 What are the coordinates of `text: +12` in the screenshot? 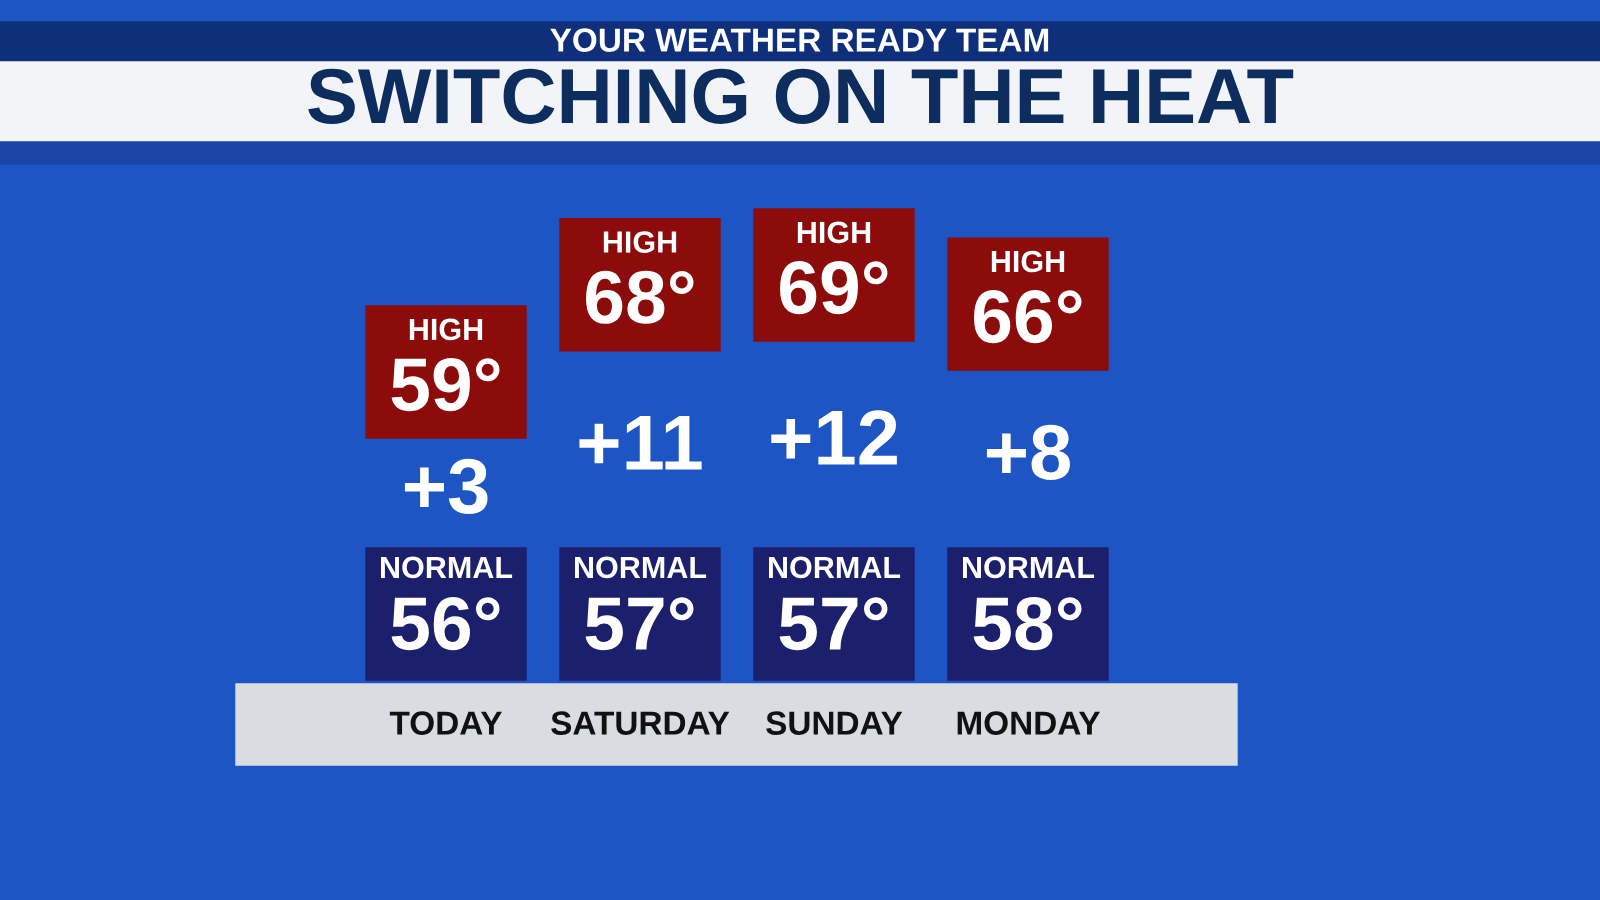 It's located at (834, 437).